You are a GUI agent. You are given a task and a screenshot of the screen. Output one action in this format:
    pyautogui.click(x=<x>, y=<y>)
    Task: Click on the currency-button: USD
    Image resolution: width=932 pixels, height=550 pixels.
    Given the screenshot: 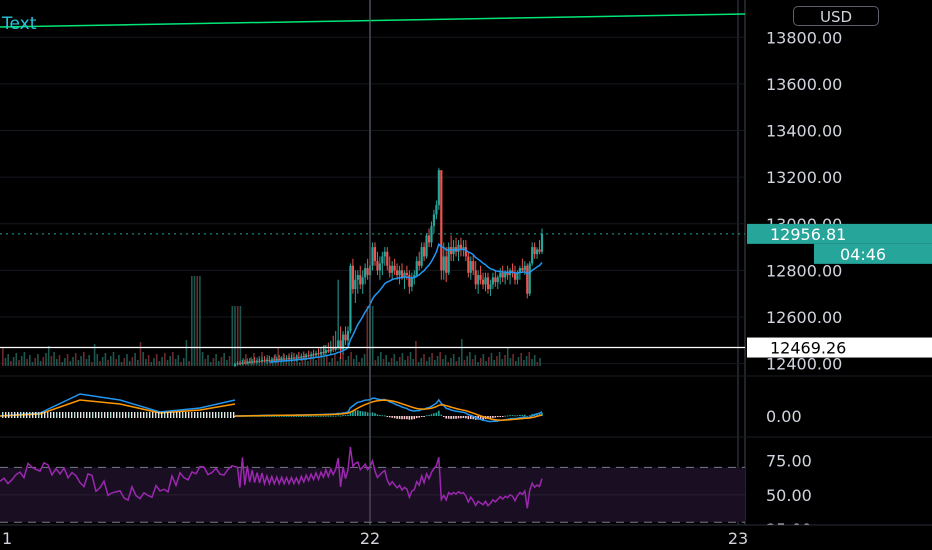 What is the action you would take?
    pyautogui.click(x=836, y=16)
    